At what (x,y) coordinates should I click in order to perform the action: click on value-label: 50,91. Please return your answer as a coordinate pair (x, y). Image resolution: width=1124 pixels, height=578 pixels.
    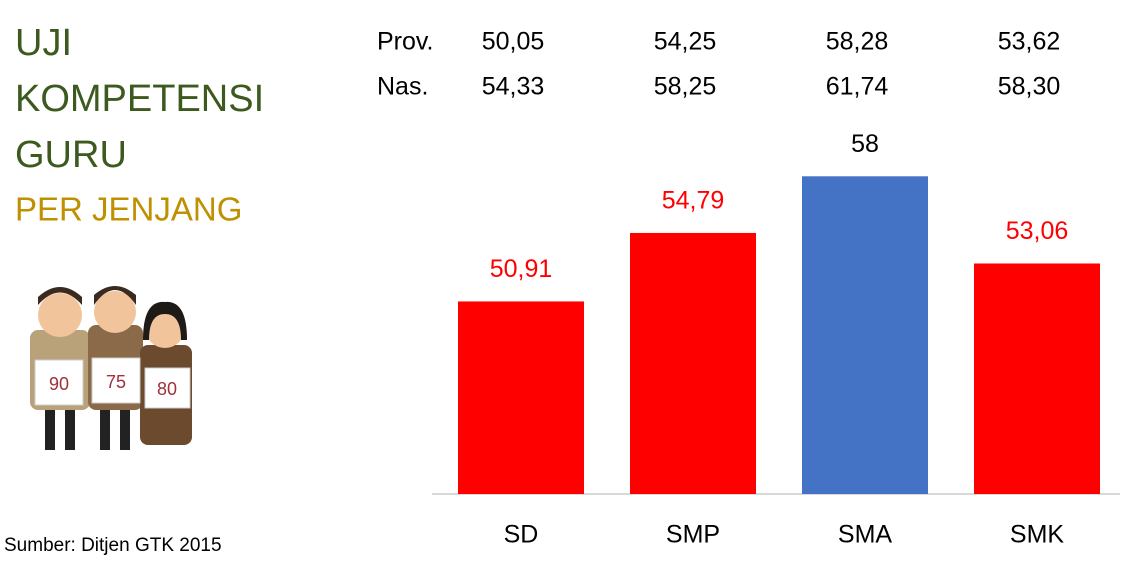
    Looking at the image, I should click on (521, 269).